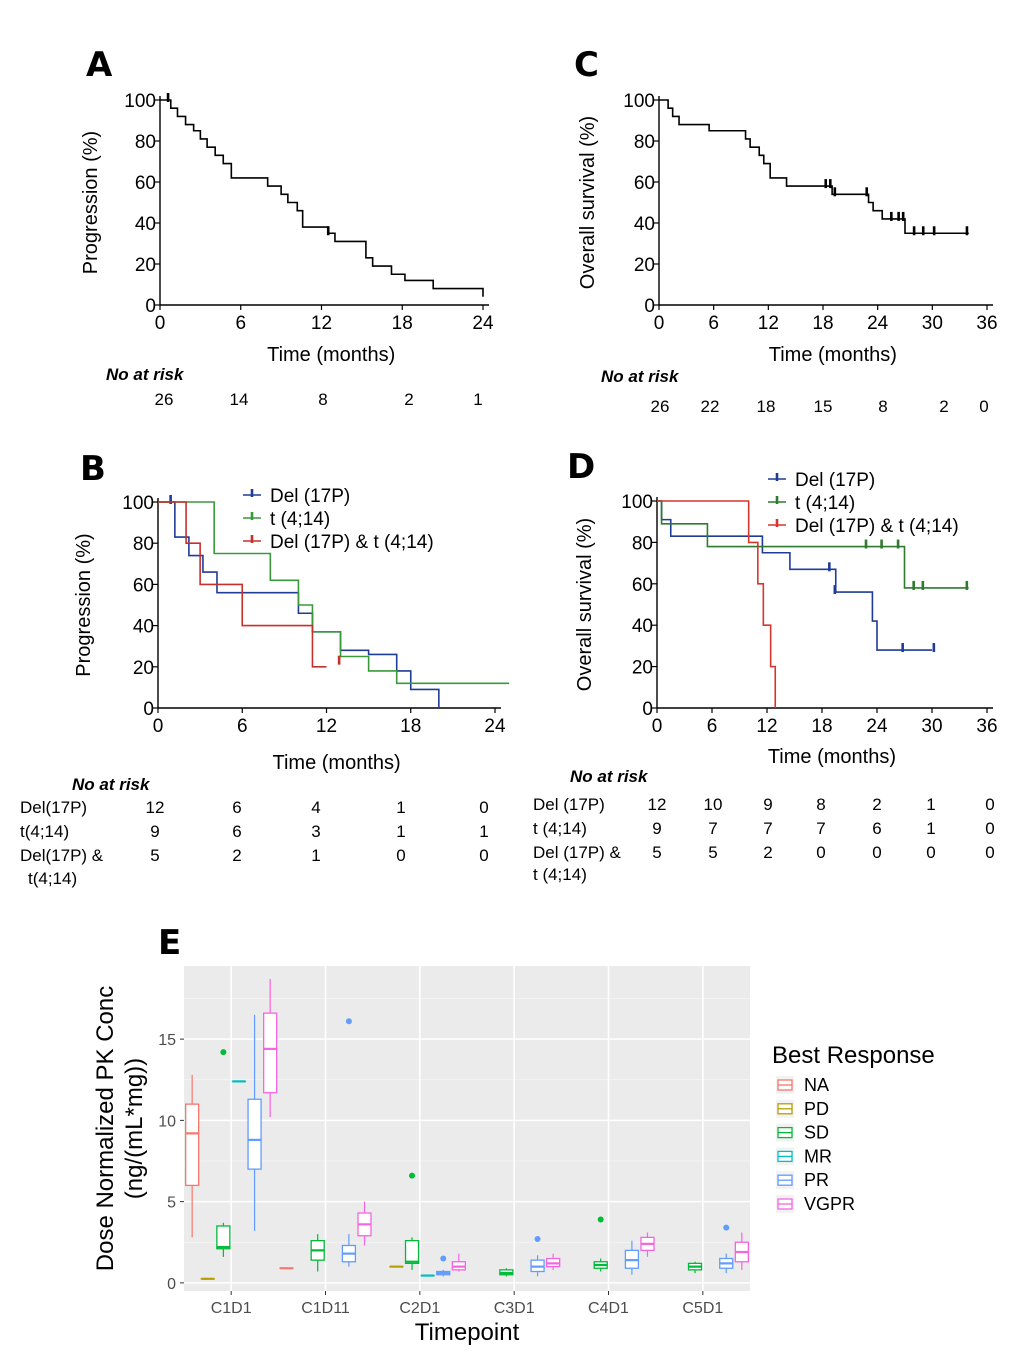 This screenshot has height=1362, width=1028. What do you see at coordinates (986, 323) in the screenshot?
I see `x-tick-label: 36` at bounding box center [986, 323].